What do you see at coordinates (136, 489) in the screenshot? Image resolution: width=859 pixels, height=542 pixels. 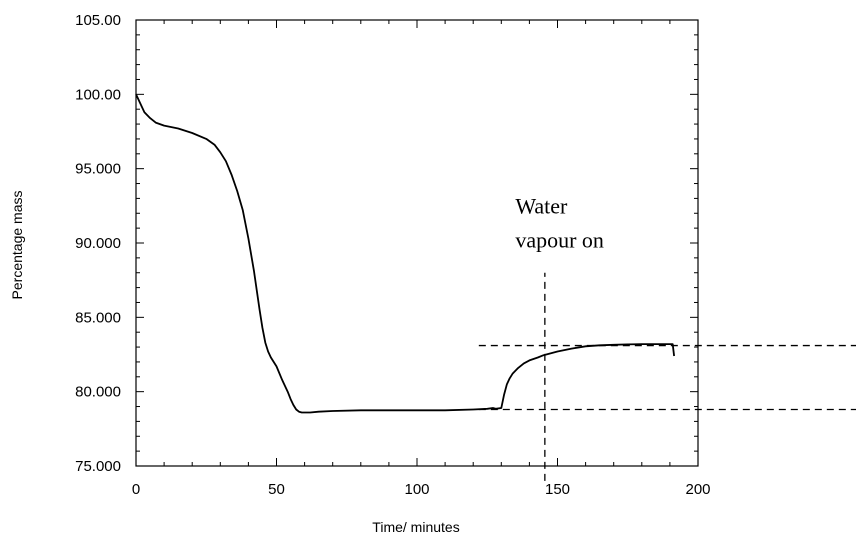 I see `x-tick-label: 0` at bounding box center [136, 489].